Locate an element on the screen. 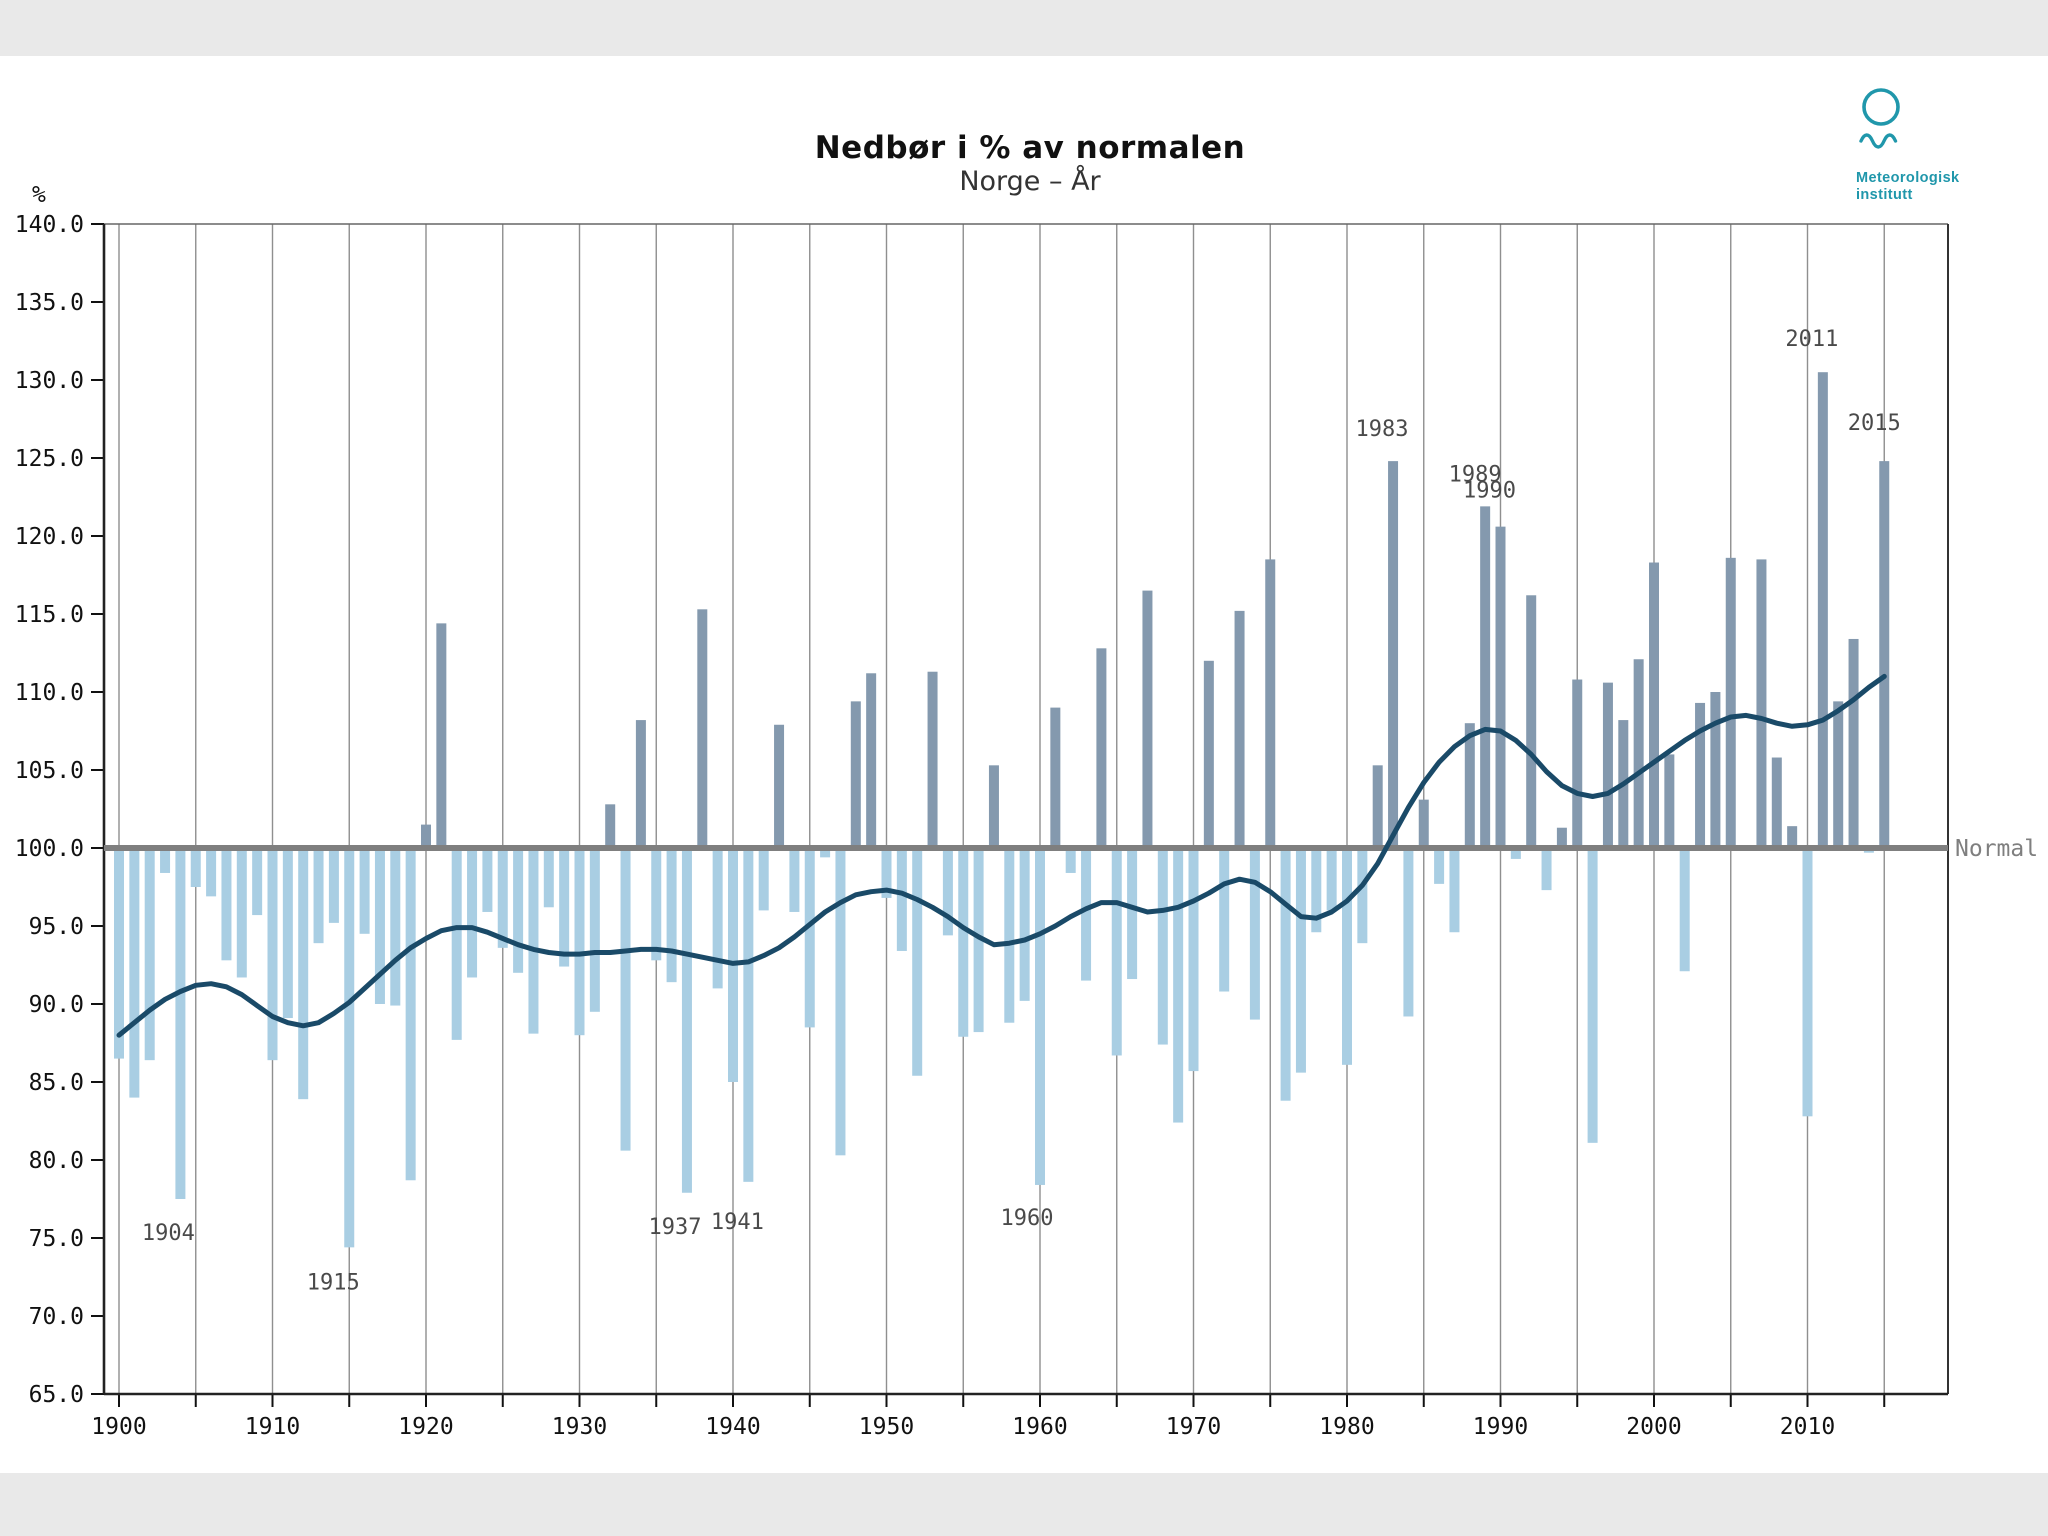  y-tick-label: 105.0 is located at coordinates (49, 771).